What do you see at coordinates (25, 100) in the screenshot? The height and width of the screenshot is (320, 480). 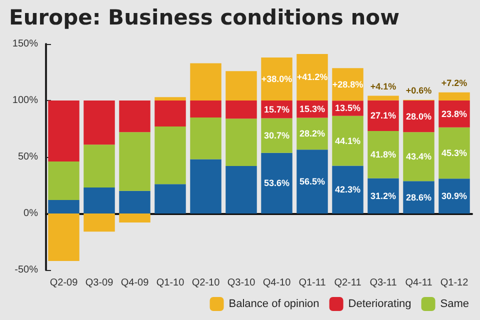 I see `y-tick-label: 100%` at bounding box center [25, 100].